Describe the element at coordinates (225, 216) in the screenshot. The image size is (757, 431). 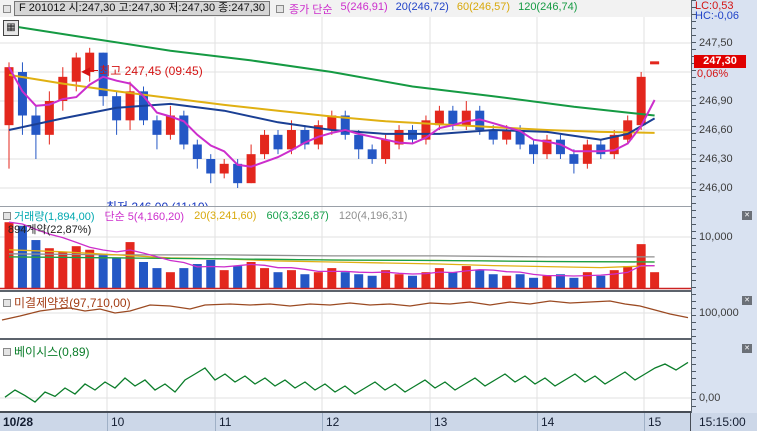
I see `volume-ma20: 20(3,241,60)` at that location.